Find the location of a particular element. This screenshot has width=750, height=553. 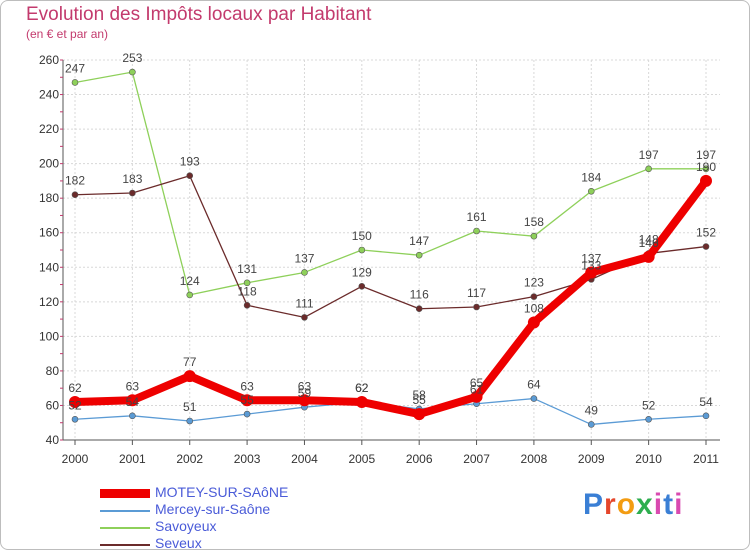

data-label-motey-sur-sa-ne: 190 is located at coordinates (706, 167).